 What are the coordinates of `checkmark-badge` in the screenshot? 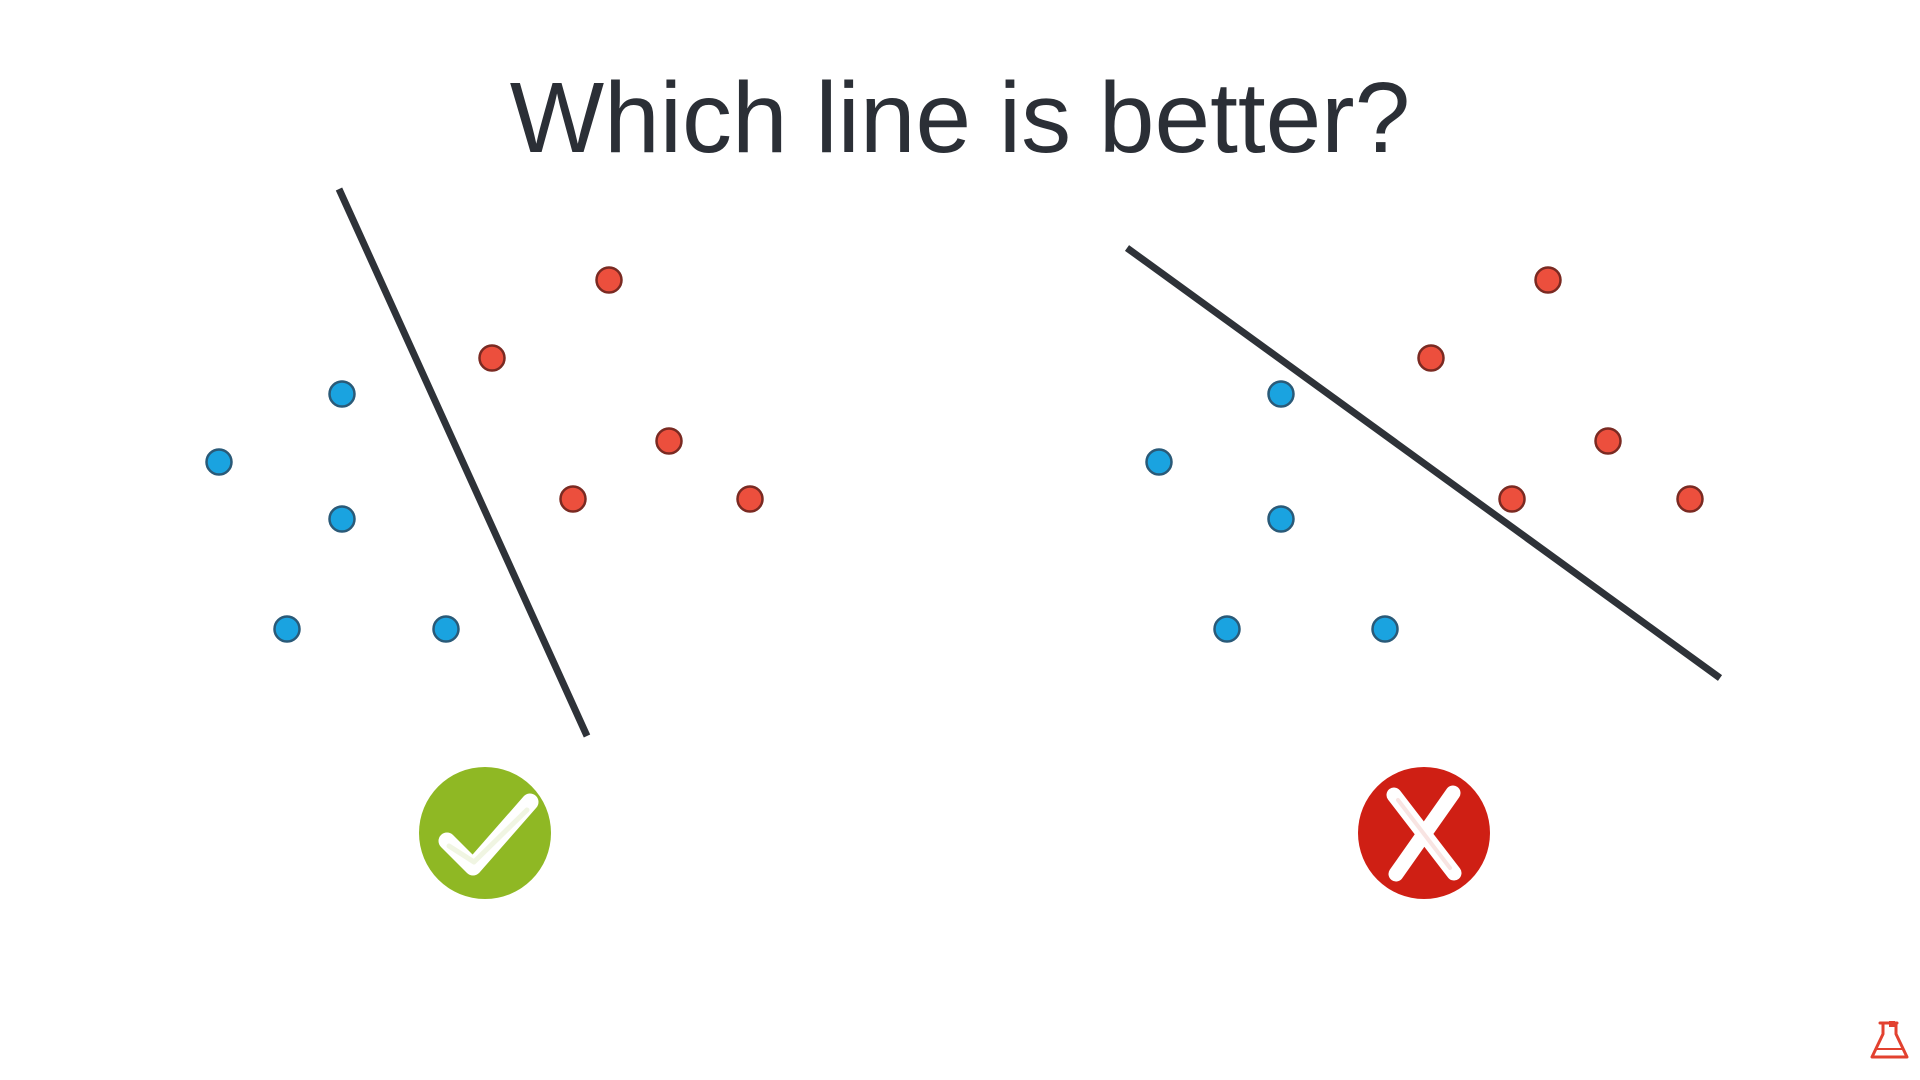 It's located at (485, 833).